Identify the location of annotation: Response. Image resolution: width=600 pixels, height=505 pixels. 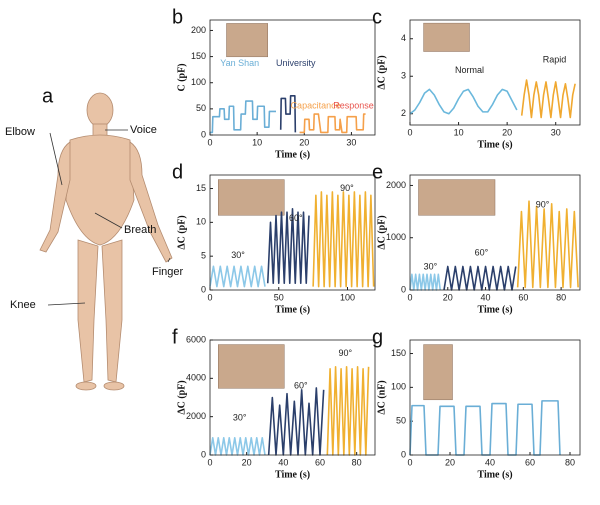
(353, 106).